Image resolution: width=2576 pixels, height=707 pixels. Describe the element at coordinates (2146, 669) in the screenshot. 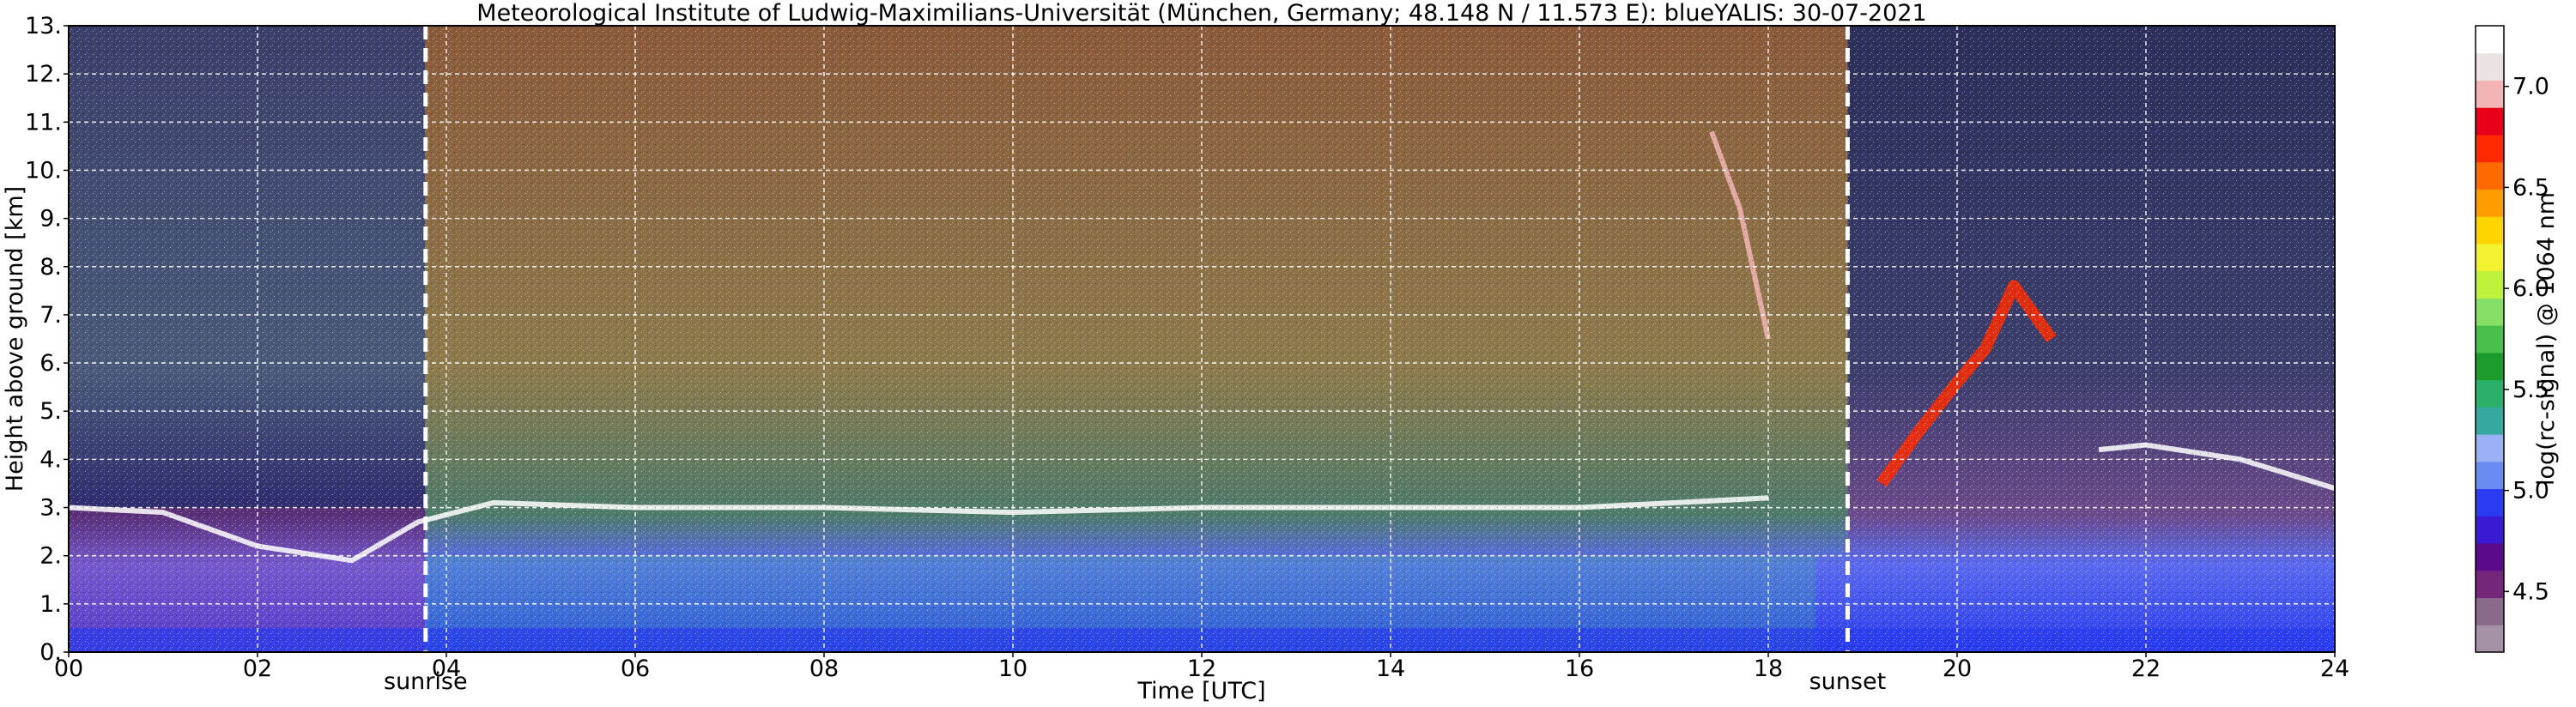

I see `x-tick-label: 22` at that location.